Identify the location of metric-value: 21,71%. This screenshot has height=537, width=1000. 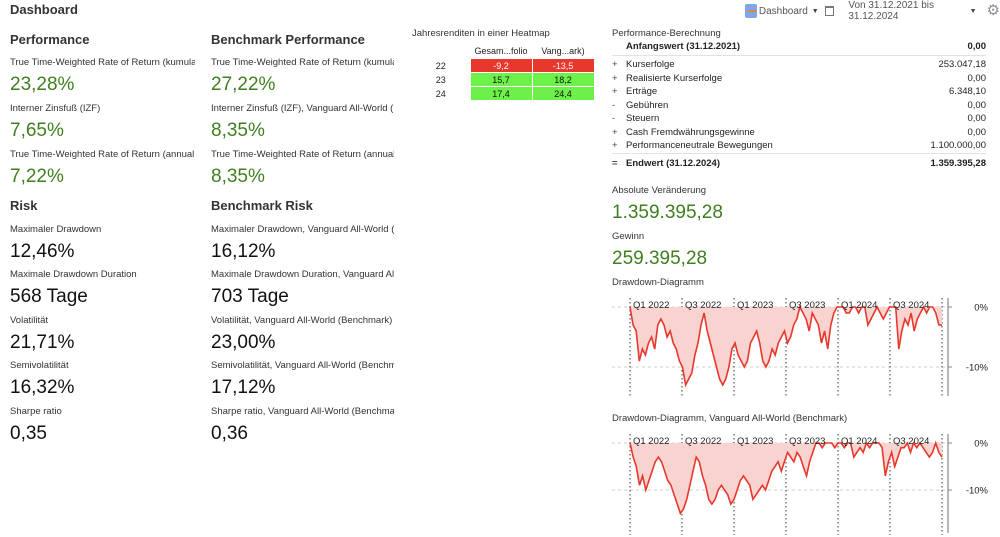
(42, 342).